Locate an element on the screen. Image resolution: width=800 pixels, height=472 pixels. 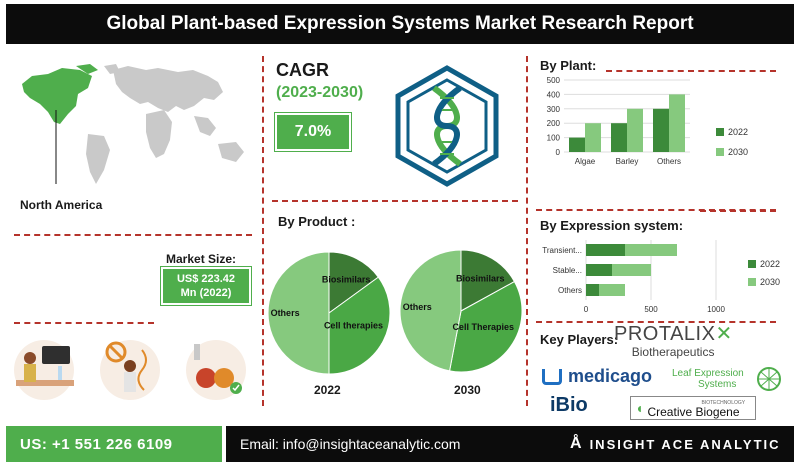
plant-y-tick-label: 200 is located at coordinates (554, 123).